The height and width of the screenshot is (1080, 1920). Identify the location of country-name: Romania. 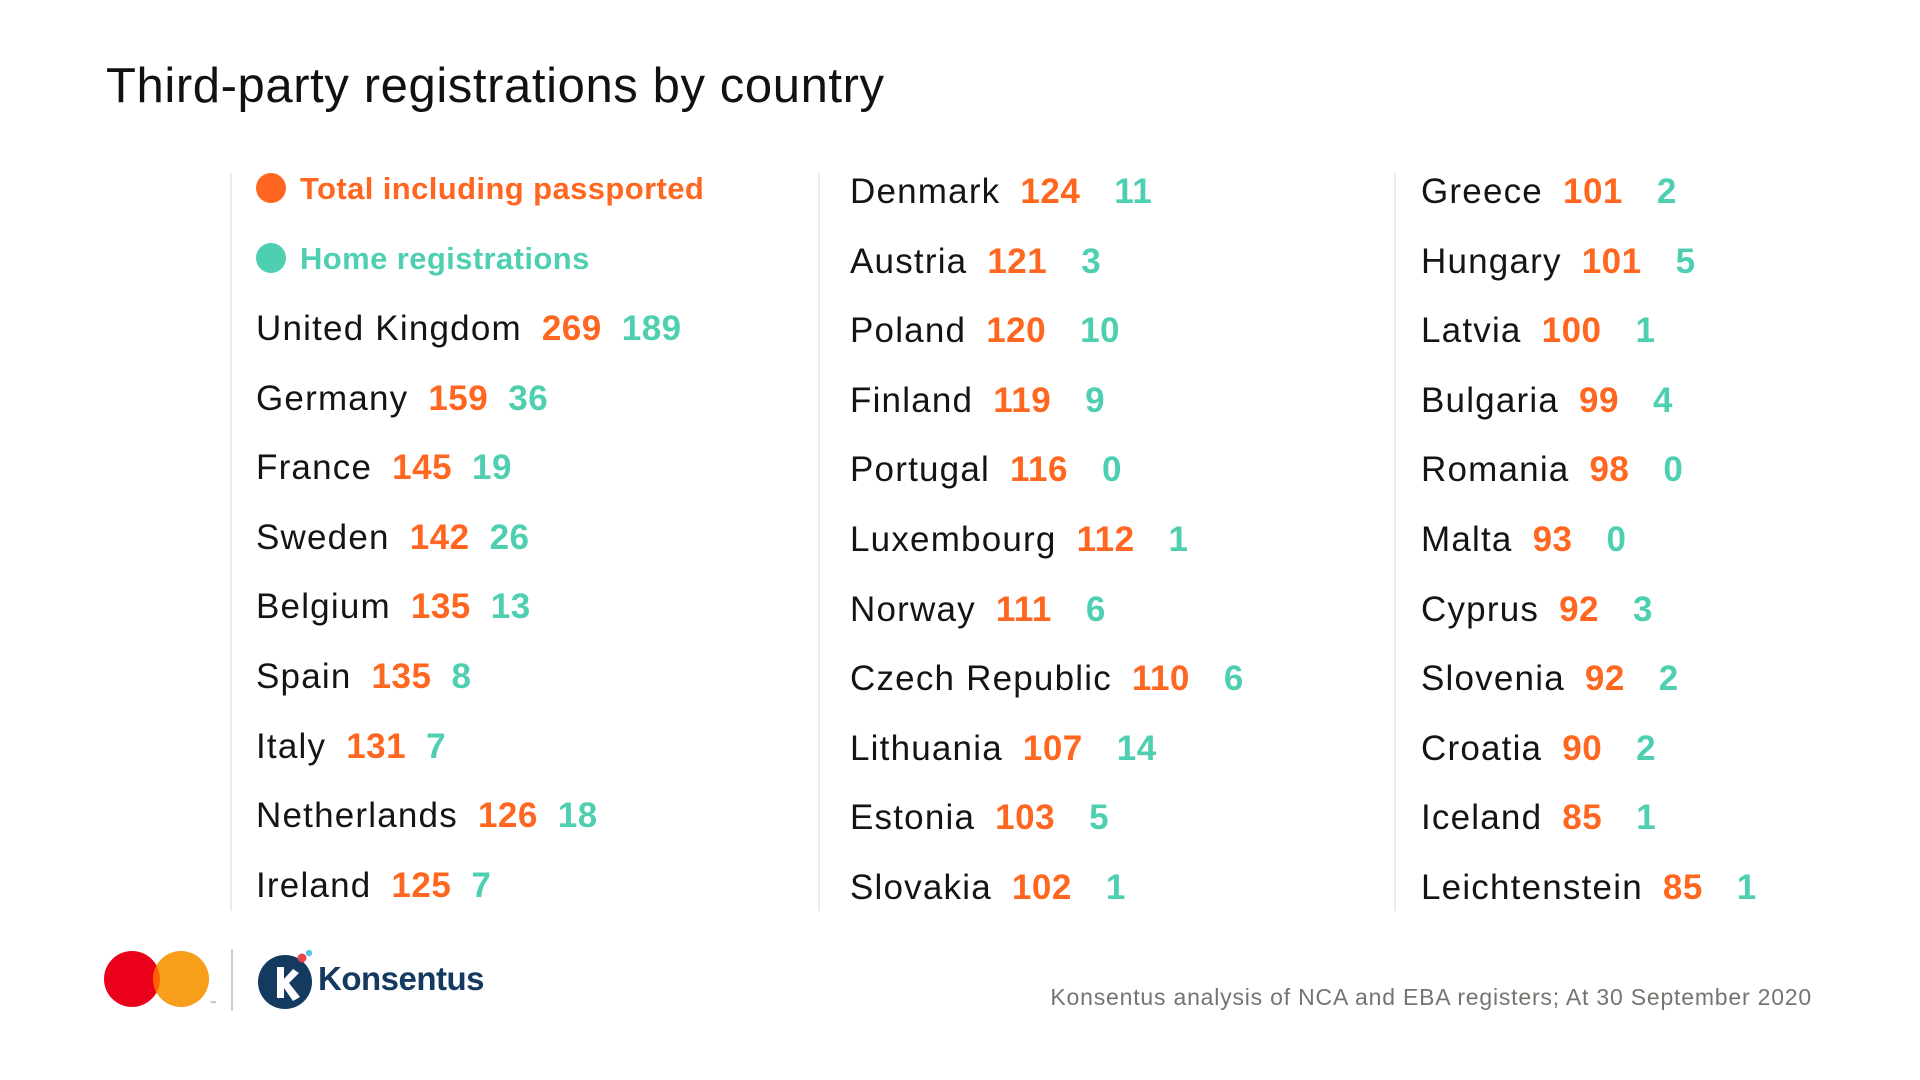
(1495, 470).